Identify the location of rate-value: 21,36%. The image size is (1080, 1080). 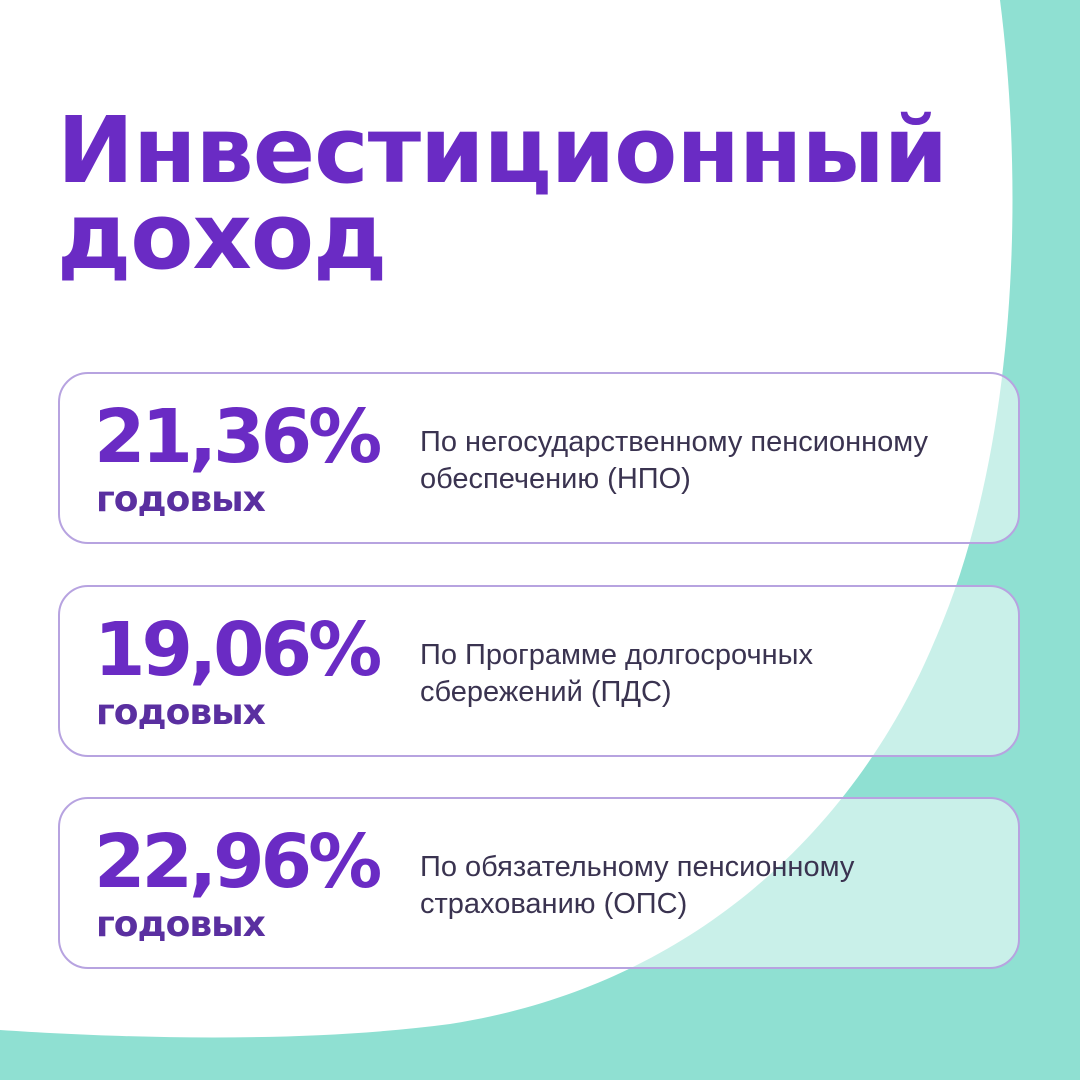
(238, 437).